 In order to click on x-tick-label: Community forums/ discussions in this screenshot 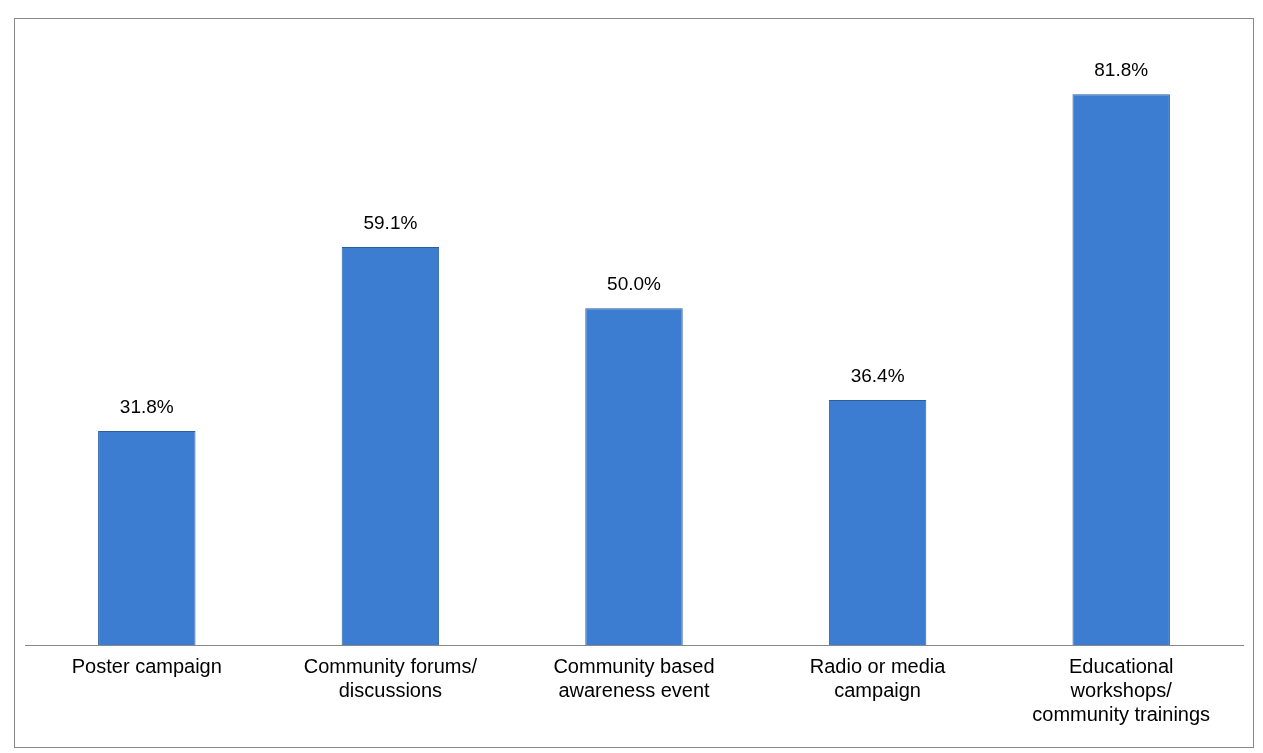, I will do `click(390, 677)`.